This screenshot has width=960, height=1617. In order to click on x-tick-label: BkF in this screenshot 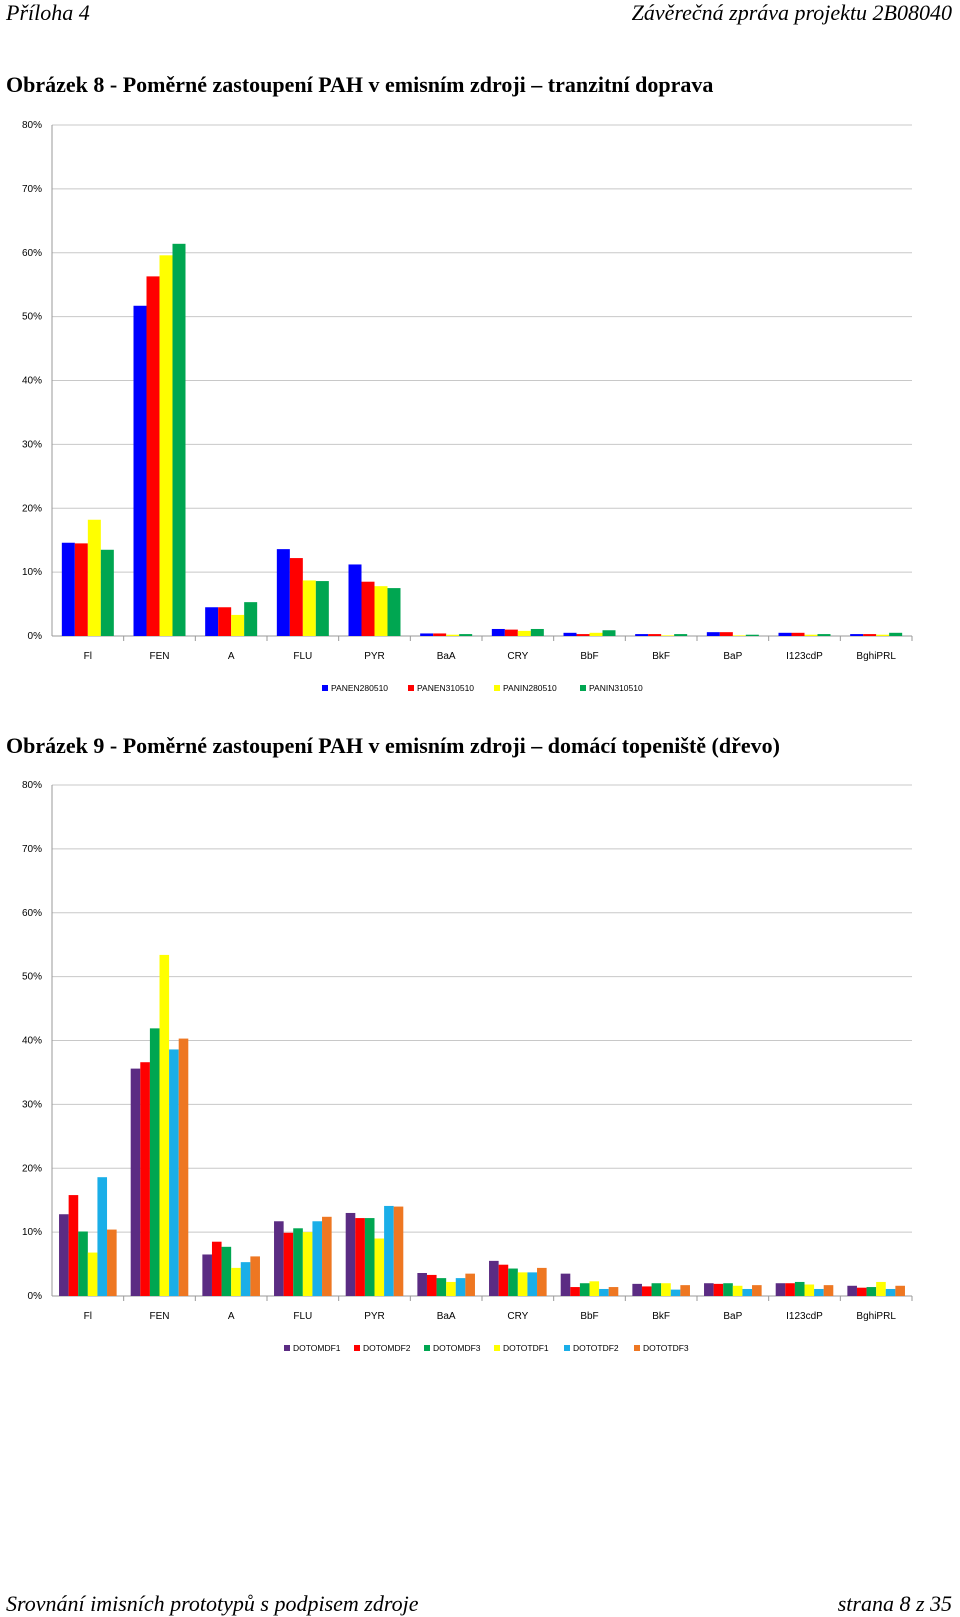, I will do `click(661, 1316)`.